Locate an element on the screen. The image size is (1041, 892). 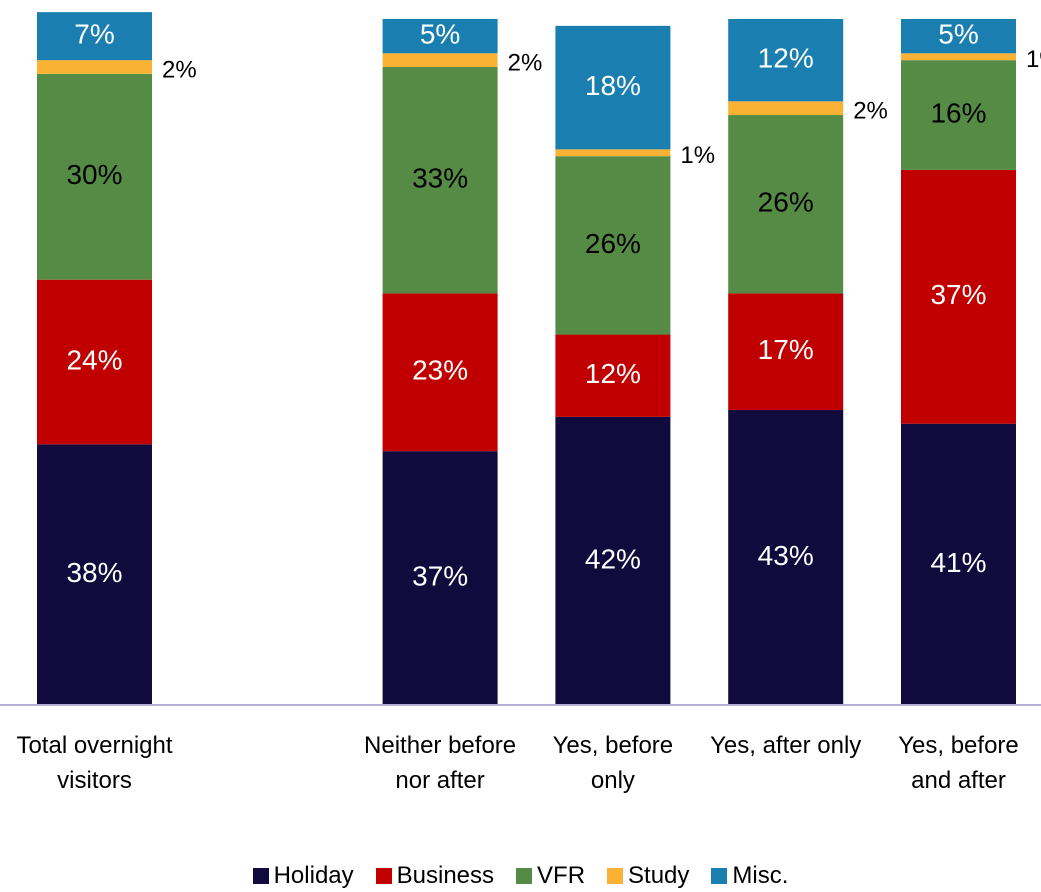
data-label: 41% is located at coordinates (958, 562).